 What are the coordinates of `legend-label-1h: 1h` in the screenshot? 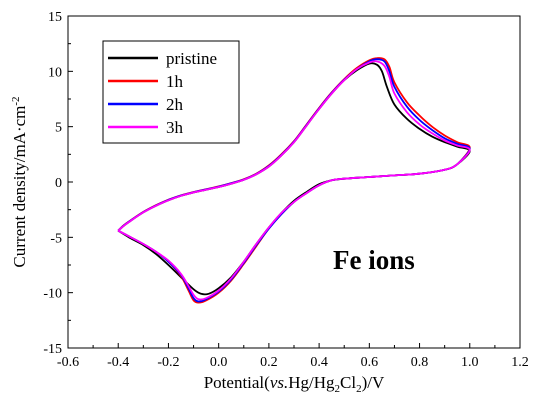 It's located at (175, 81).